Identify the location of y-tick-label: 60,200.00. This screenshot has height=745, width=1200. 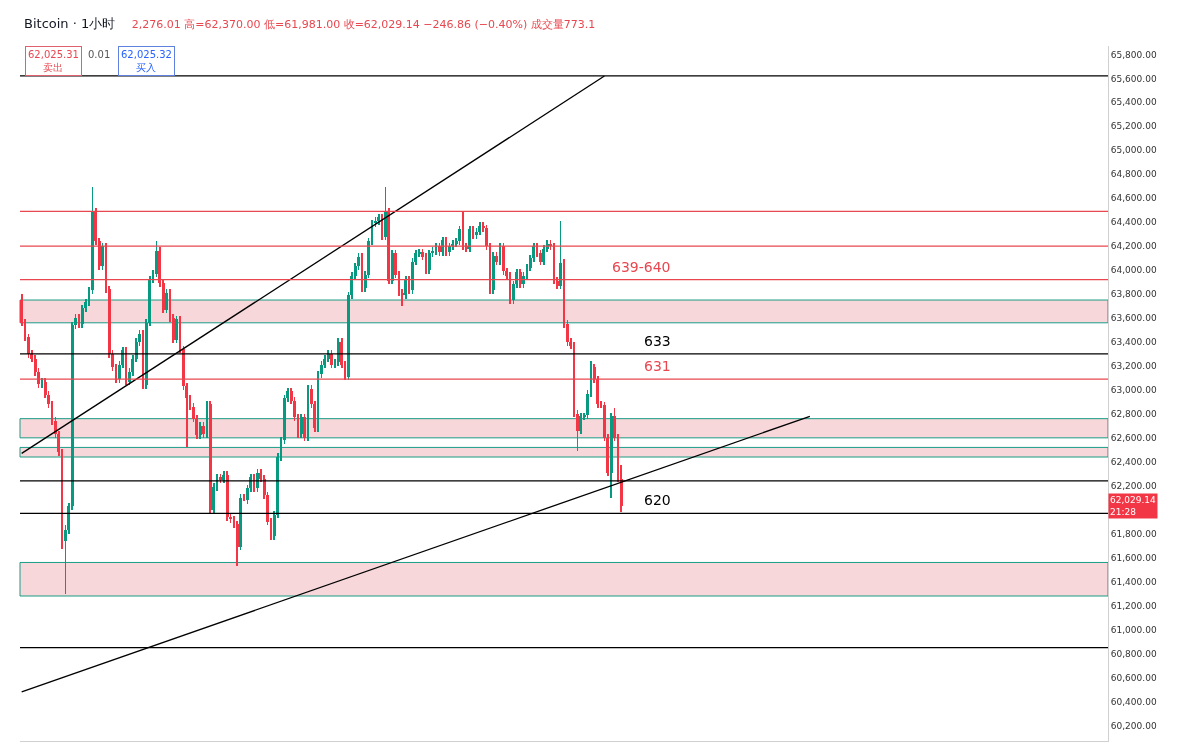
(1133, 725).